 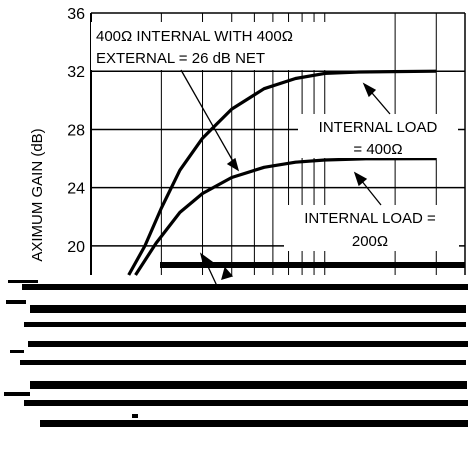 What do you see at coordinates (370, 241) in the screenshot?
I see `annotation-lower-right-line-2: 200Ω` at bounding box center [370, 241].